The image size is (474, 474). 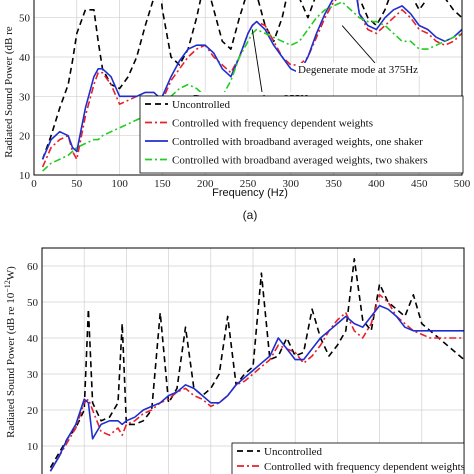 I want to click on annotation-bg, so click(x=358, y=69).